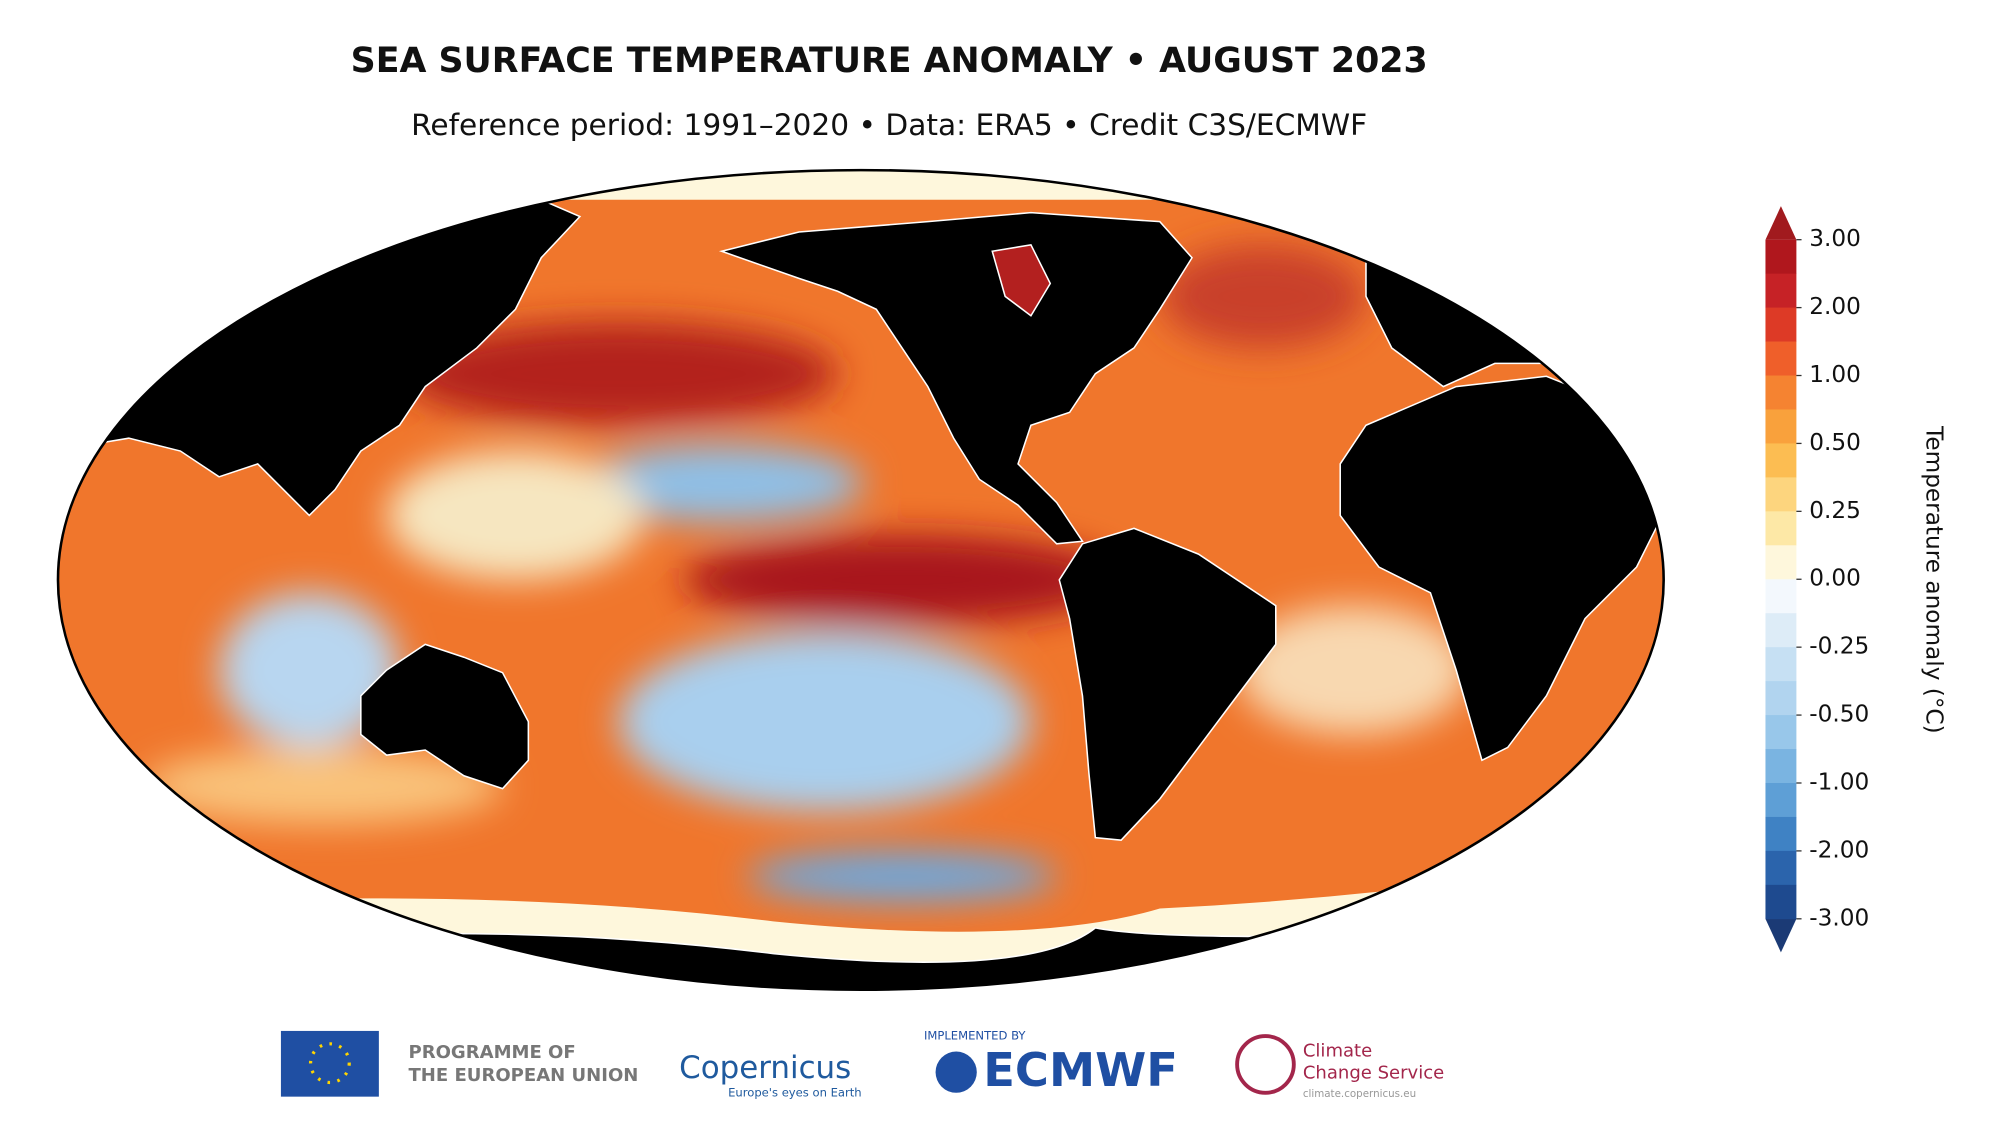 This screenshot has width=2000, height=1125. Describe the element at coordinates (1359, 1094) in the screenshot. I see `c3s-url: climate.copernicus.eu` at that location.